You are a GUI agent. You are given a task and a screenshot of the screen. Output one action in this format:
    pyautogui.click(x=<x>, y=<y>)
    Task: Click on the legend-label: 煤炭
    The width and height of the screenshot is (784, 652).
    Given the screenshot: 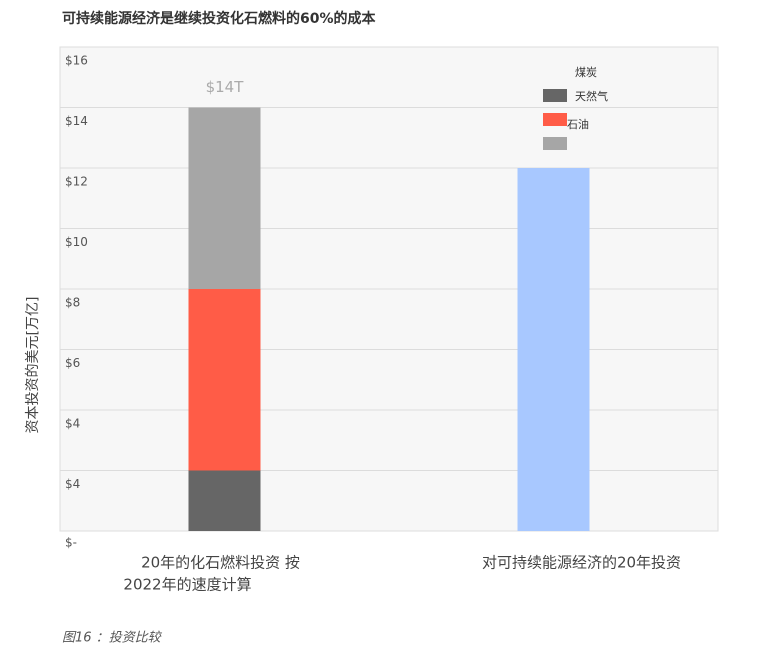 What is the action you would take?
    pyautogui.click(x=586, y=72)
    